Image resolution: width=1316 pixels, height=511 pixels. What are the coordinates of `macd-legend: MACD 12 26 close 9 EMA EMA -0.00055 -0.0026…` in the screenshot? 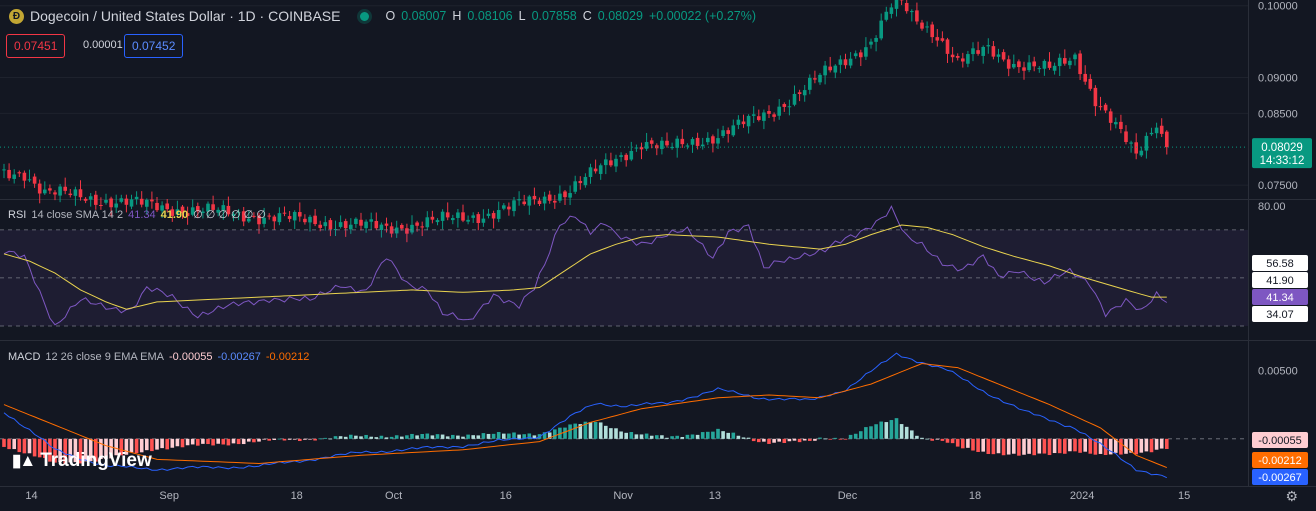 It's located at (161, 357).